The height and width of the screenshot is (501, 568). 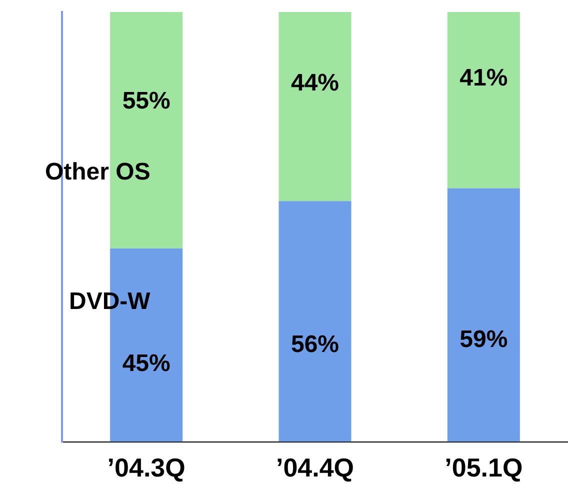 I want to click on series-label: Other OS, so click(x=97, y=172).